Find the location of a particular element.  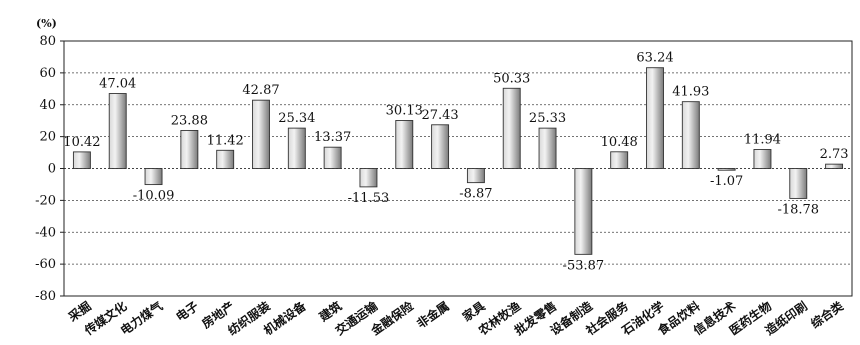

bar-value-label: 10.42 is located at coordinates (81, 142).